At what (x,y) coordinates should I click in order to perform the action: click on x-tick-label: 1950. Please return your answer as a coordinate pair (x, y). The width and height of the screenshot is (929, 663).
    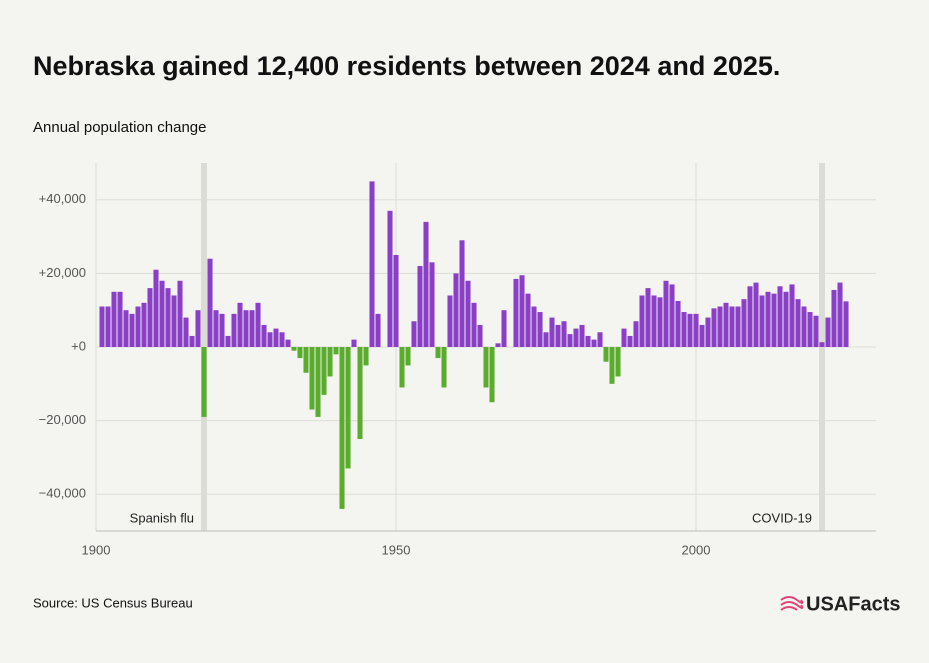
    Looking at the image, I should click on (396, 549).